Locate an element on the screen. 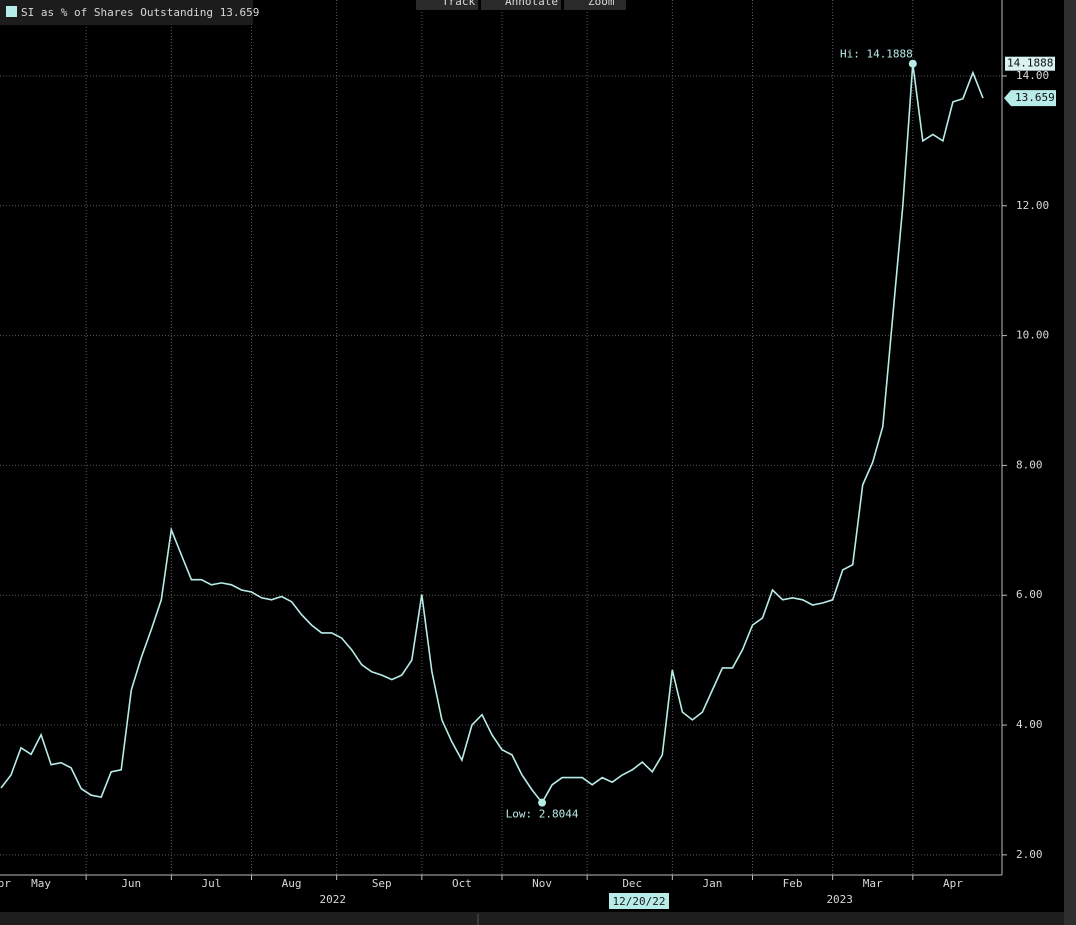 The width and height of the screenshot is (1076, 925). year-label: 2022 is located at coordinates (332, 899).